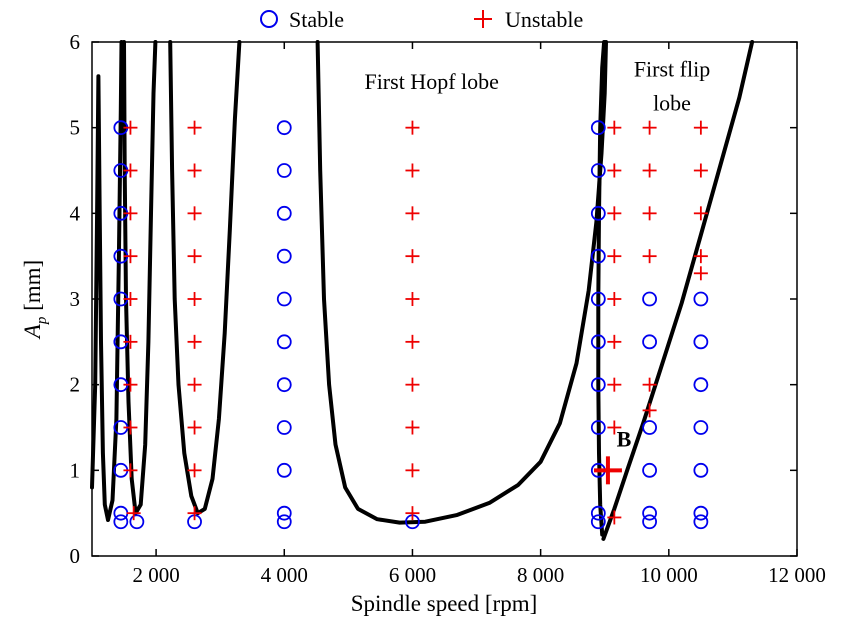 This screenshot has height=627, width=845. I want to click on x-tick-label: 2 000, so click(155, 575).